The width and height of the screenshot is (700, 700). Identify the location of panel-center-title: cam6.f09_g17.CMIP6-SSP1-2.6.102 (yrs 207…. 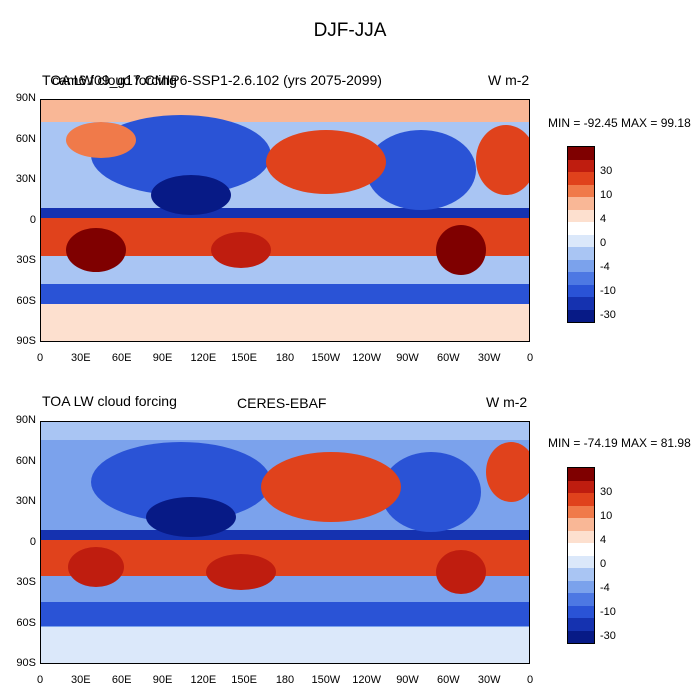
(217, 80).